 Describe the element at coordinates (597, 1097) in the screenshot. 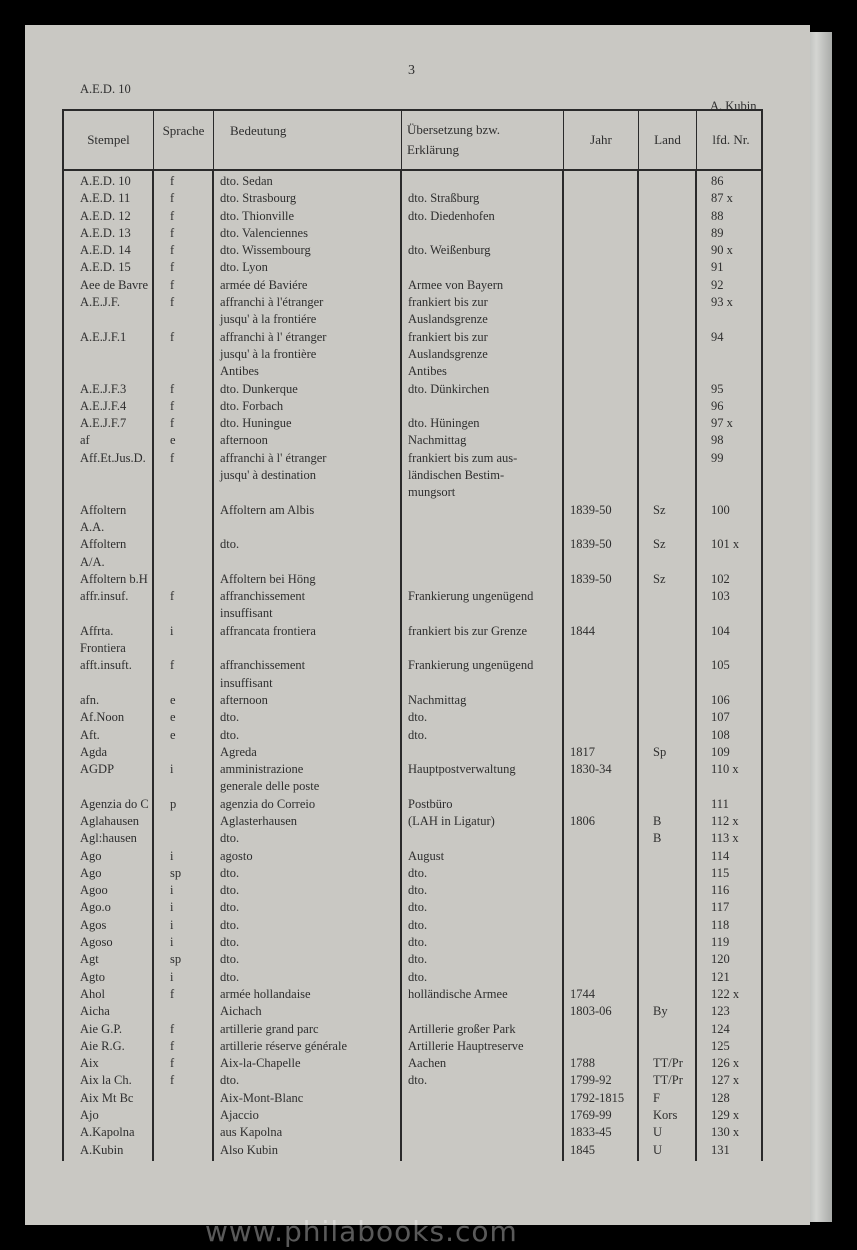

I see `cell-jahr: 1792-1815` at that location.